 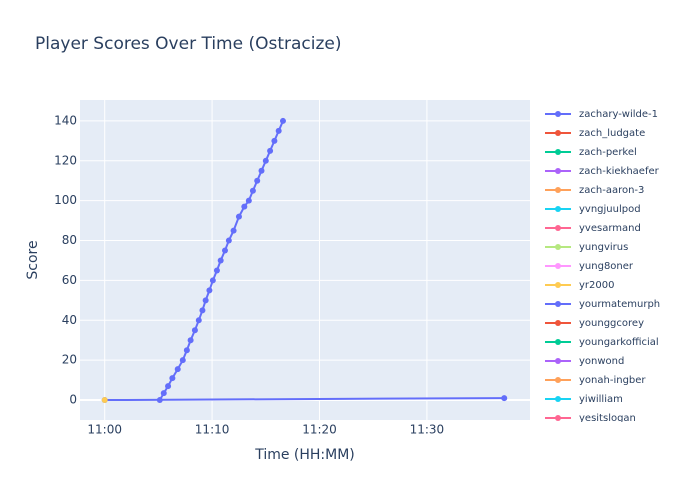 What do you see at coordinates (104, 430) in the screenshot?
I see `x-tick-label: 11:00` at bounding box center [104, 430].